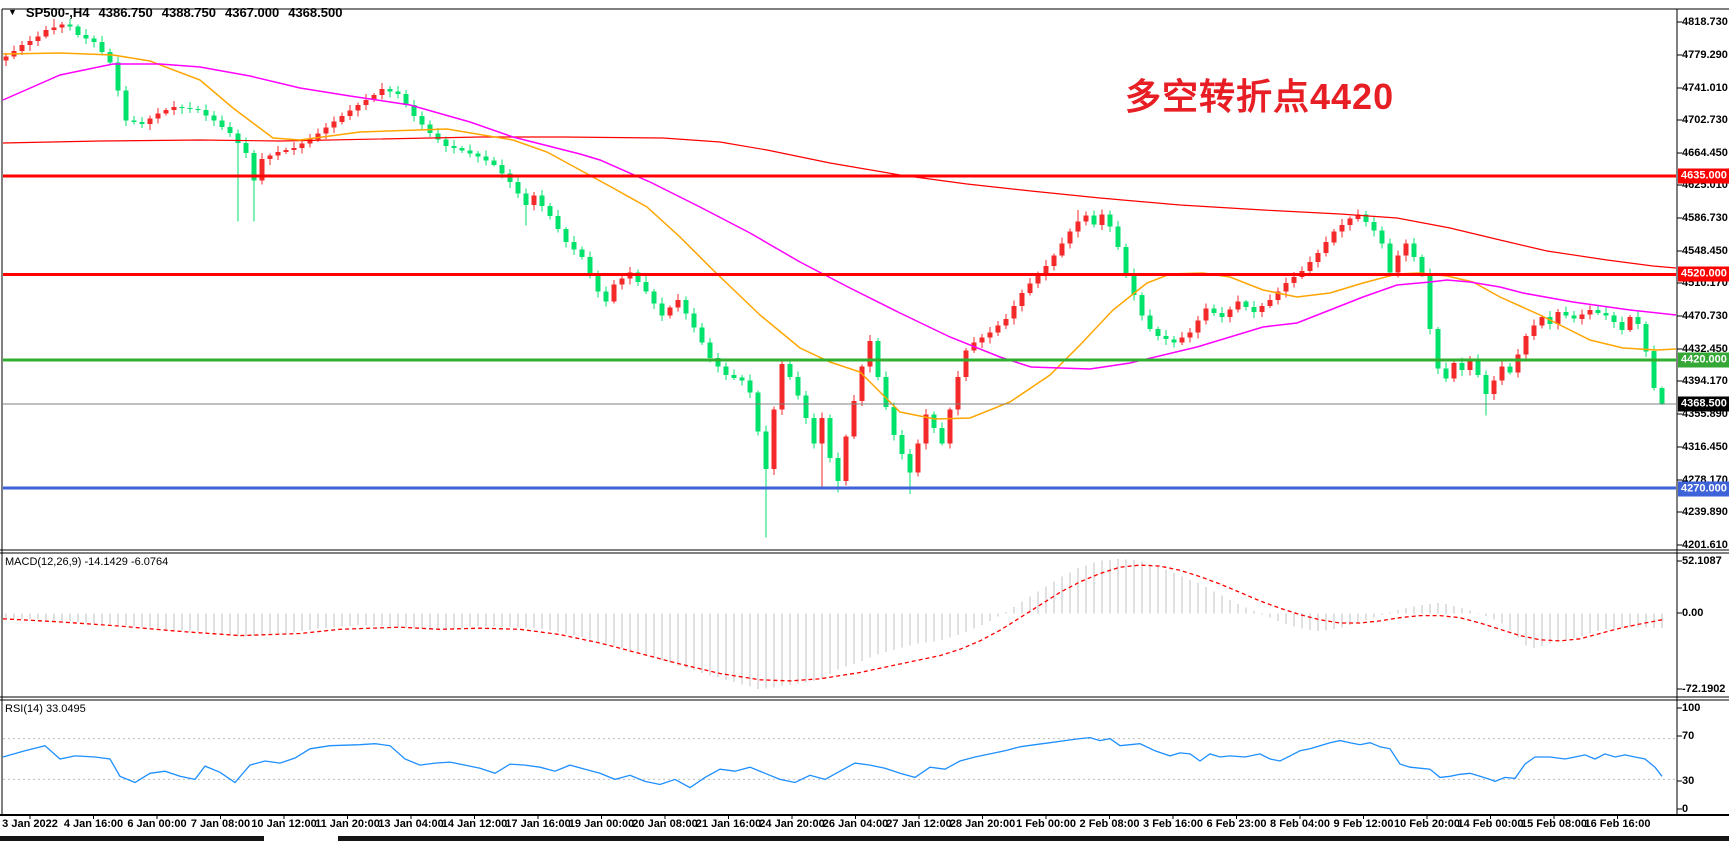  What do you see at coordinates (1705, 349) in the screenshot?
I see `price-axis-label: 4432.450` at bounding box center [1705, 349].